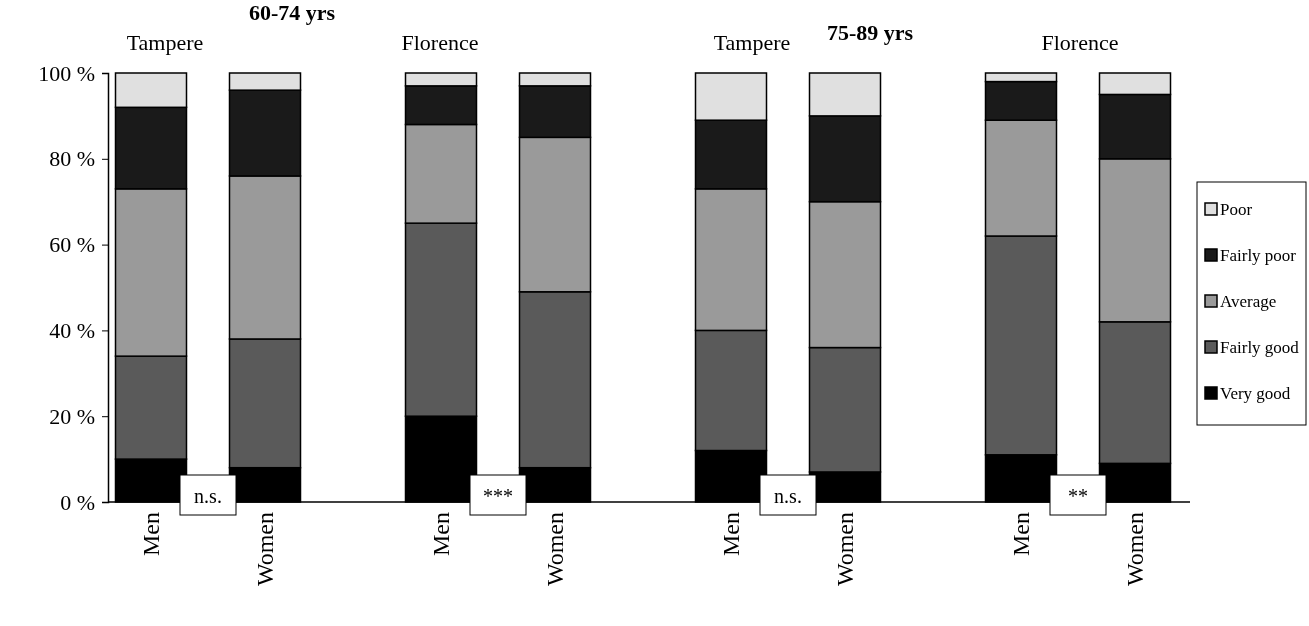  Describe the element at coordinates (1078, 496) in the screenshot. I see `annotation: **` at that location.